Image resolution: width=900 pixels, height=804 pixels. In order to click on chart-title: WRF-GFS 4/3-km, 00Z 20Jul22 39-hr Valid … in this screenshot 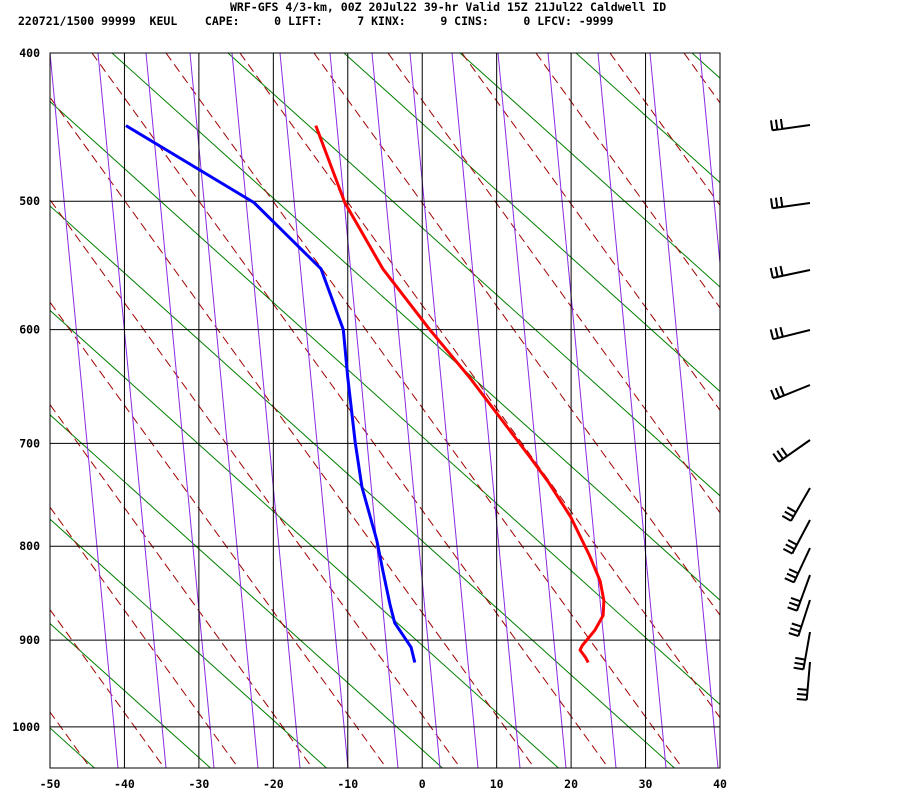, I will do `click(448, 7)`.